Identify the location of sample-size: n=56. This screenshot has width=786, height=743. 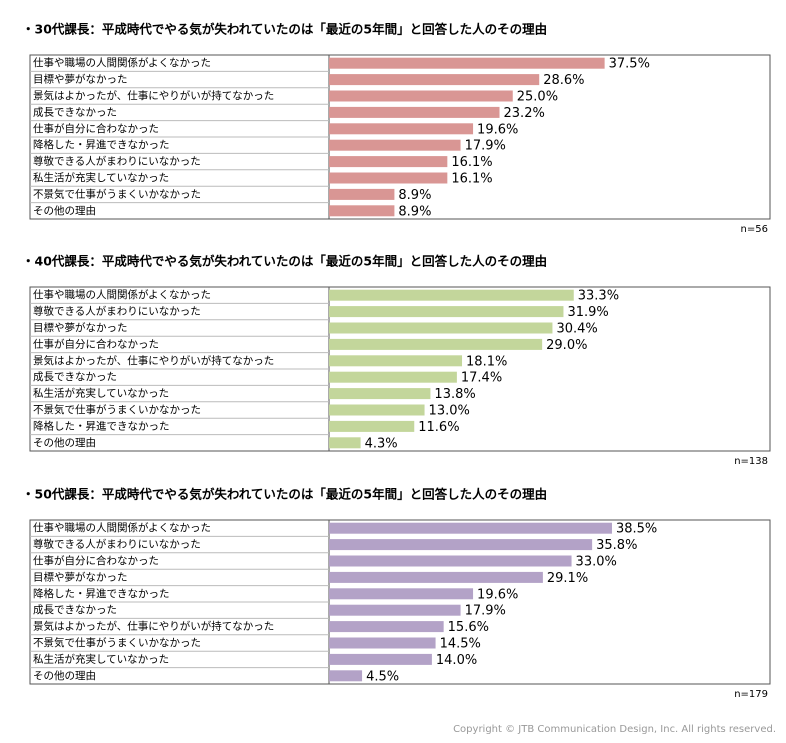
(754, 229).